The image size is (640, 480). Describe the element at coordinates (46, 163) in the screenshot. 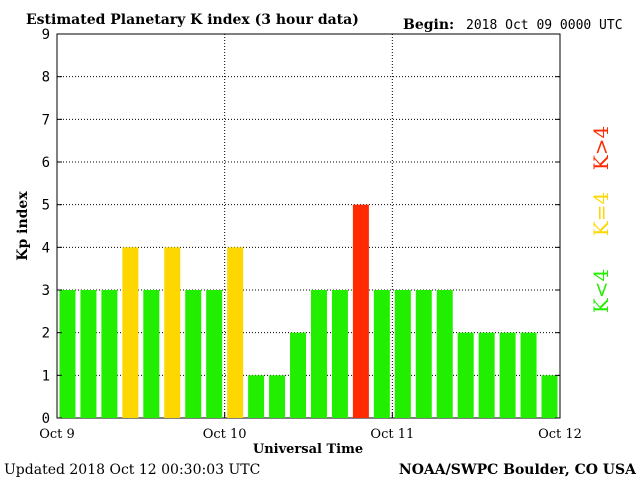

I see `y-tick-label: 6` at that location.